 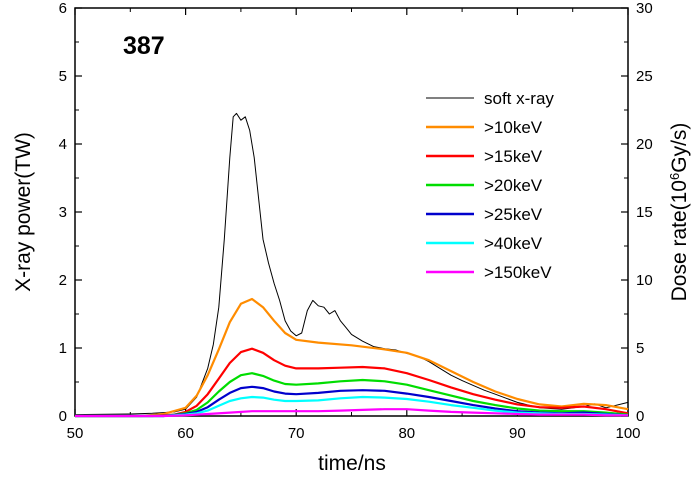 I want to click on x-tick-label: 70, so click(x=296, y=433).